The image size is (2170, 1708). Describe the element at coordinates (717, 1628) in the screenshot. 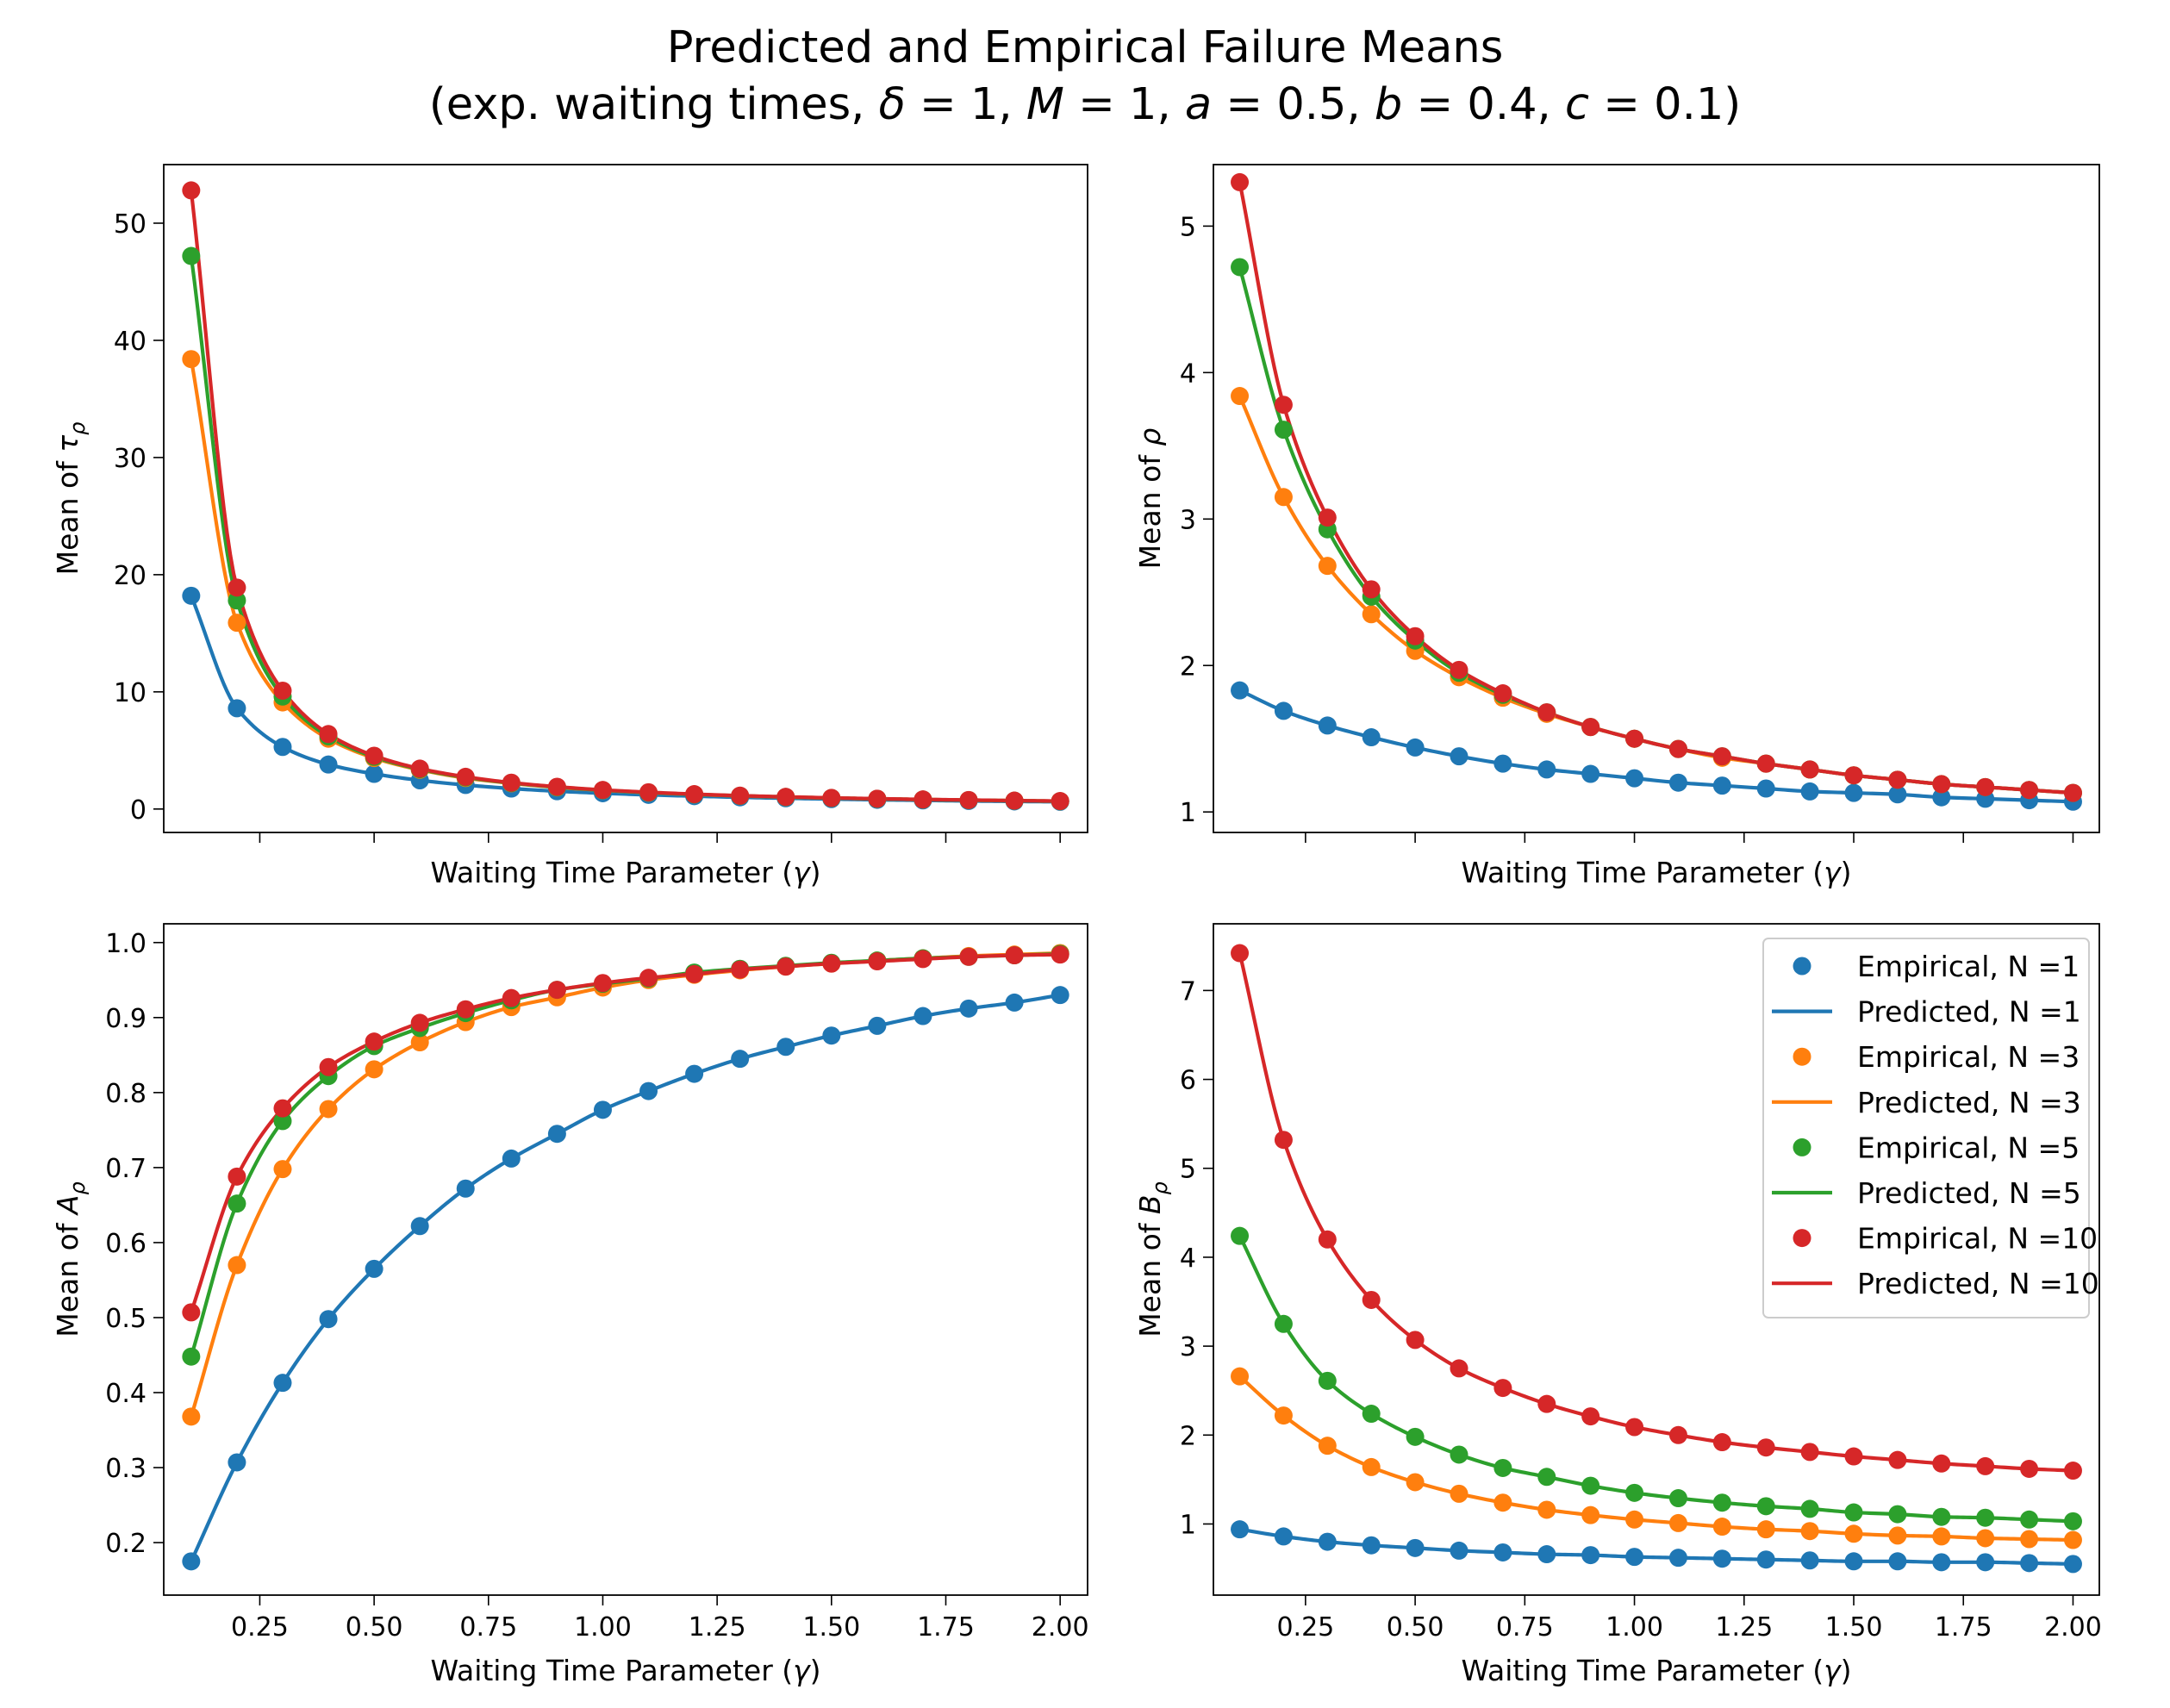

I see `x-tick-label: 1.25` at that location.